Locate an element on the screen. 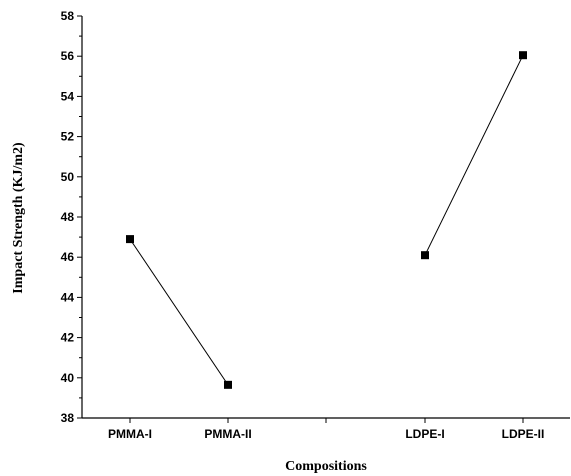 Image resolution: width=571 pixels, height=476 pixels. x-ticks: PMMA-I PMMA-II LDPE-I LDPE-II is located at coordinates (326, 429).